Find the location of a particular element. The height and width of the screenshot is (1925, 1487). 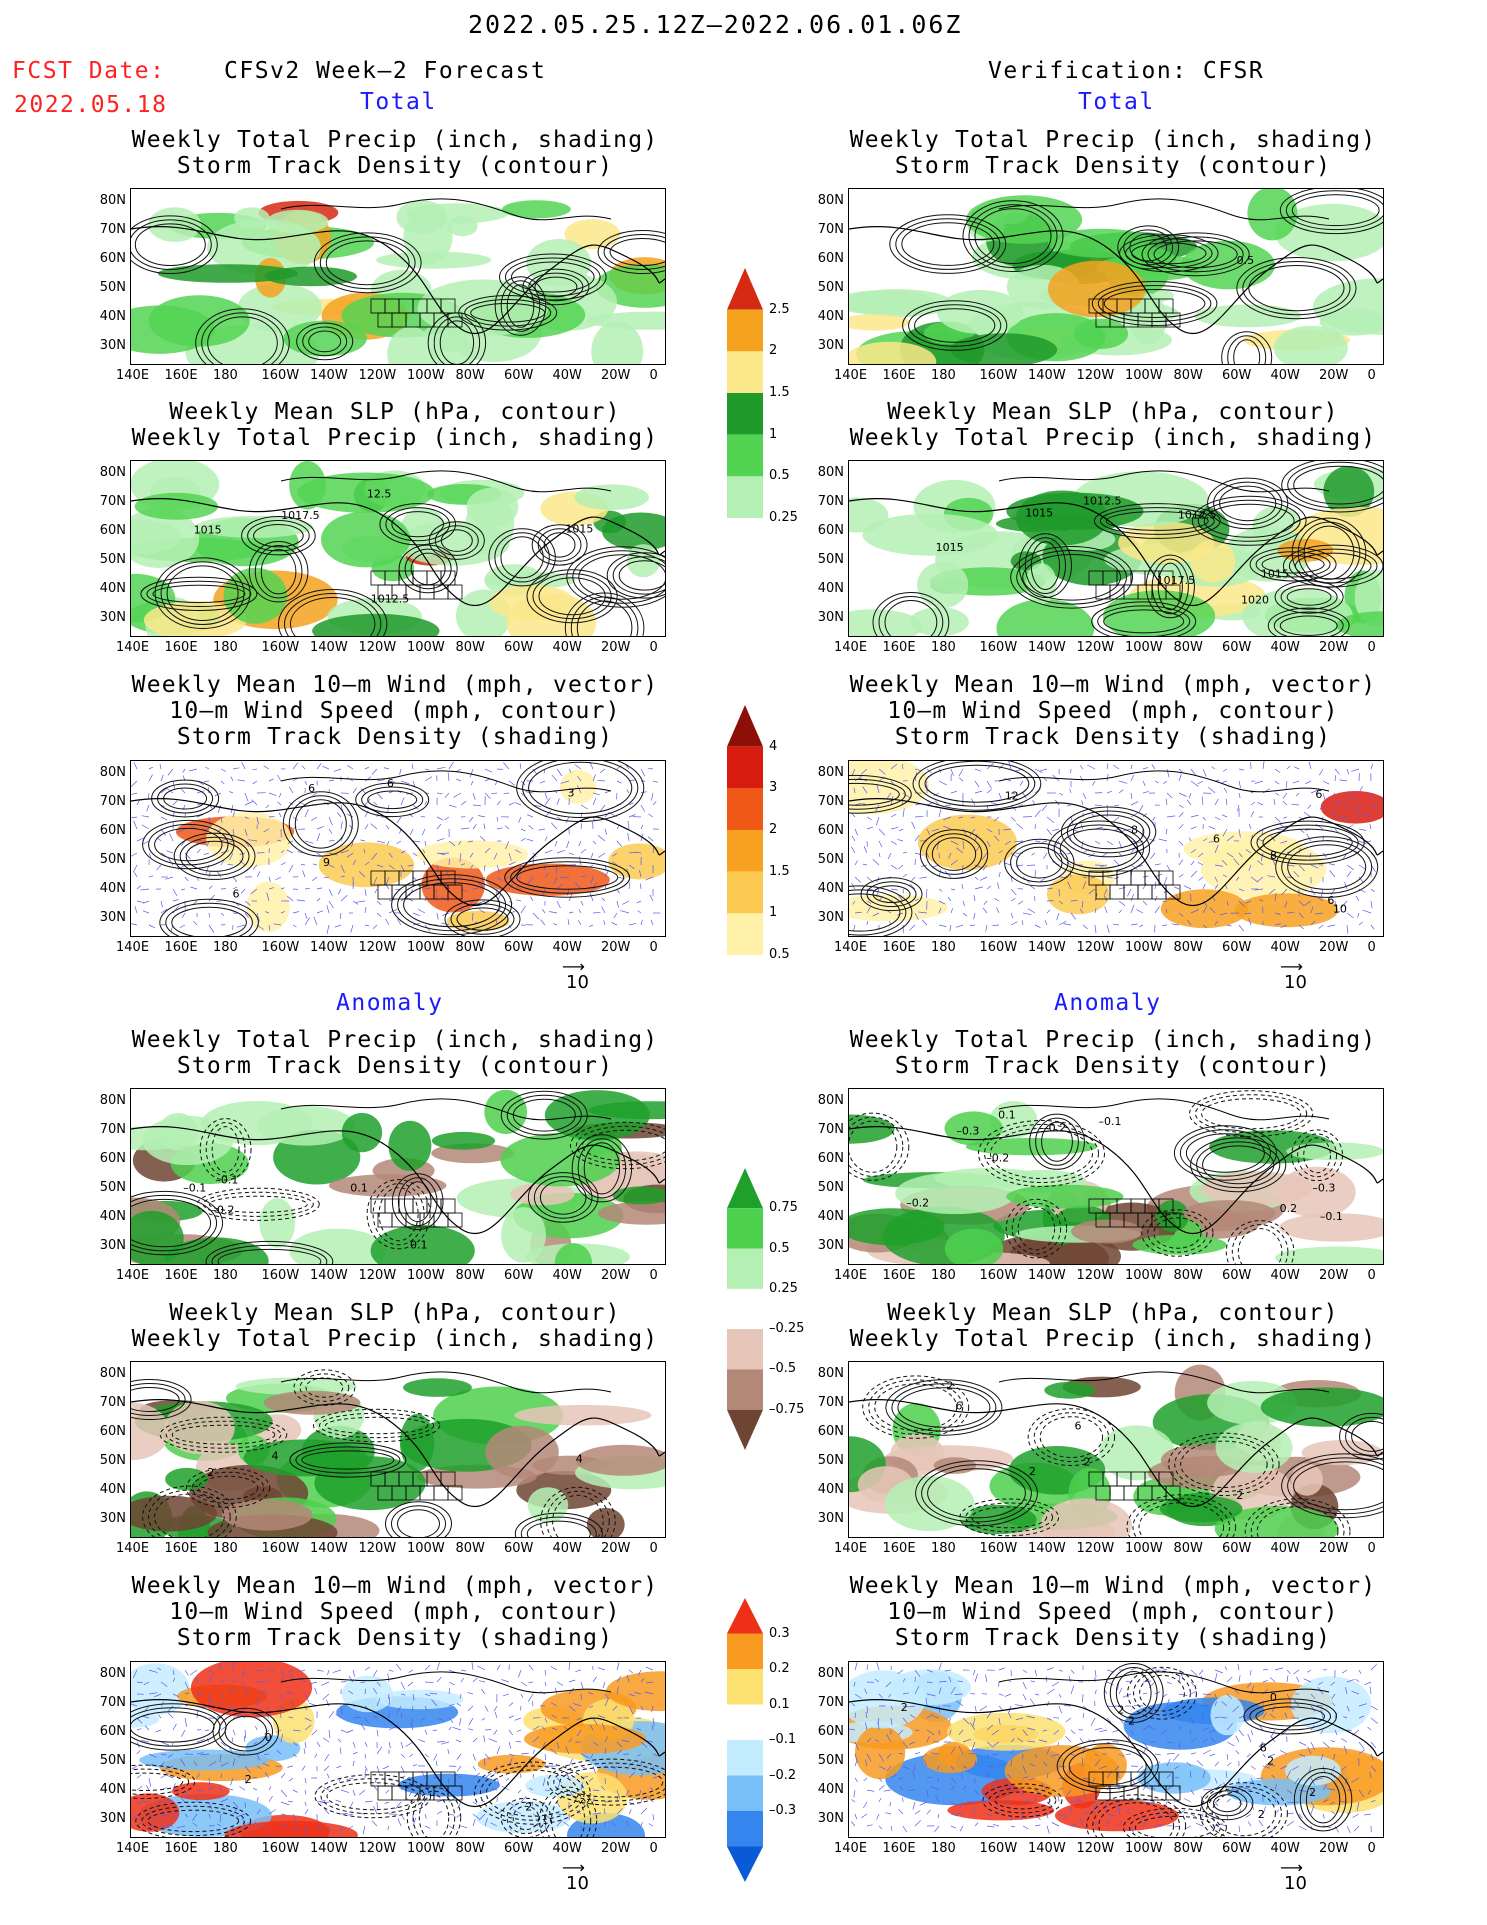

contour-label: 0 is located at coordinates (268, 1737).